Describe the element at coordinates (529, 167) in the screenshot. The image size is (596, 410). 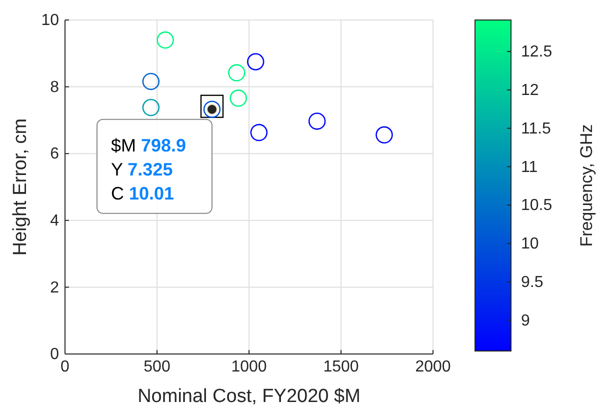
I see `color-bar-label: 11` at that location.